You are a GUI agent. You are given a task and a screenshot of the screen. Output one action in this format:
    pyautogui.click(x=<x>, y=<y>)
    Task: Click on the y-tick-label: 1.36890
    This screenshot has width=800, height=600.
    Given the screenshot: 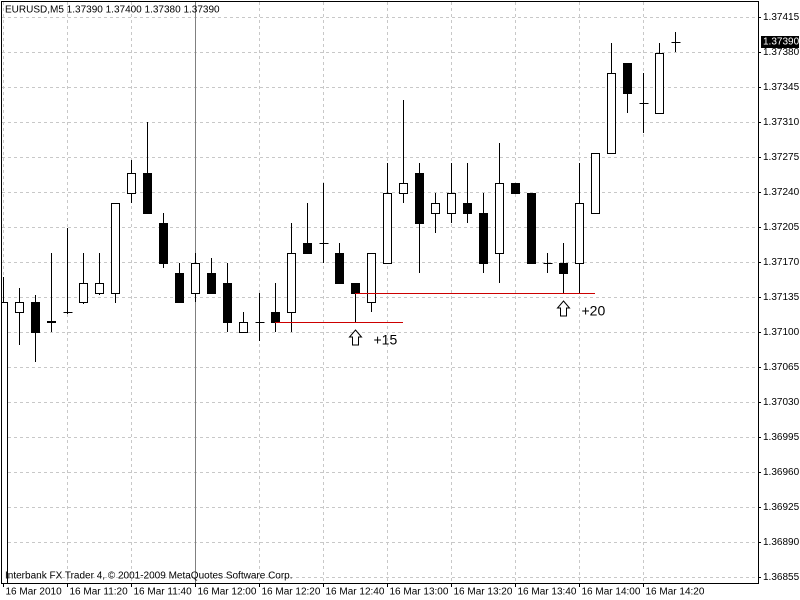 What is the action you would take?
    pyautogui.click(x=781, y=542)
    